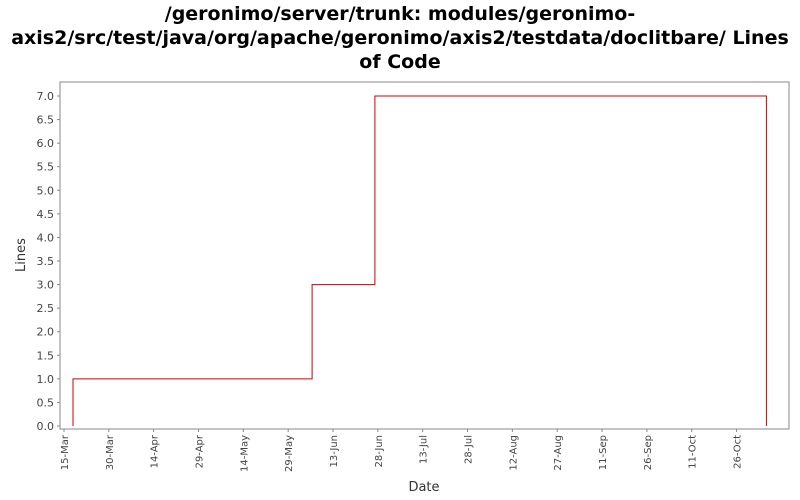 This screenshot has height=500, width=800. What do you see at coordinates (738, 452) in the screenshot?
I see `x-tick-label: 26-Oct` at bounding box center [738, 452].